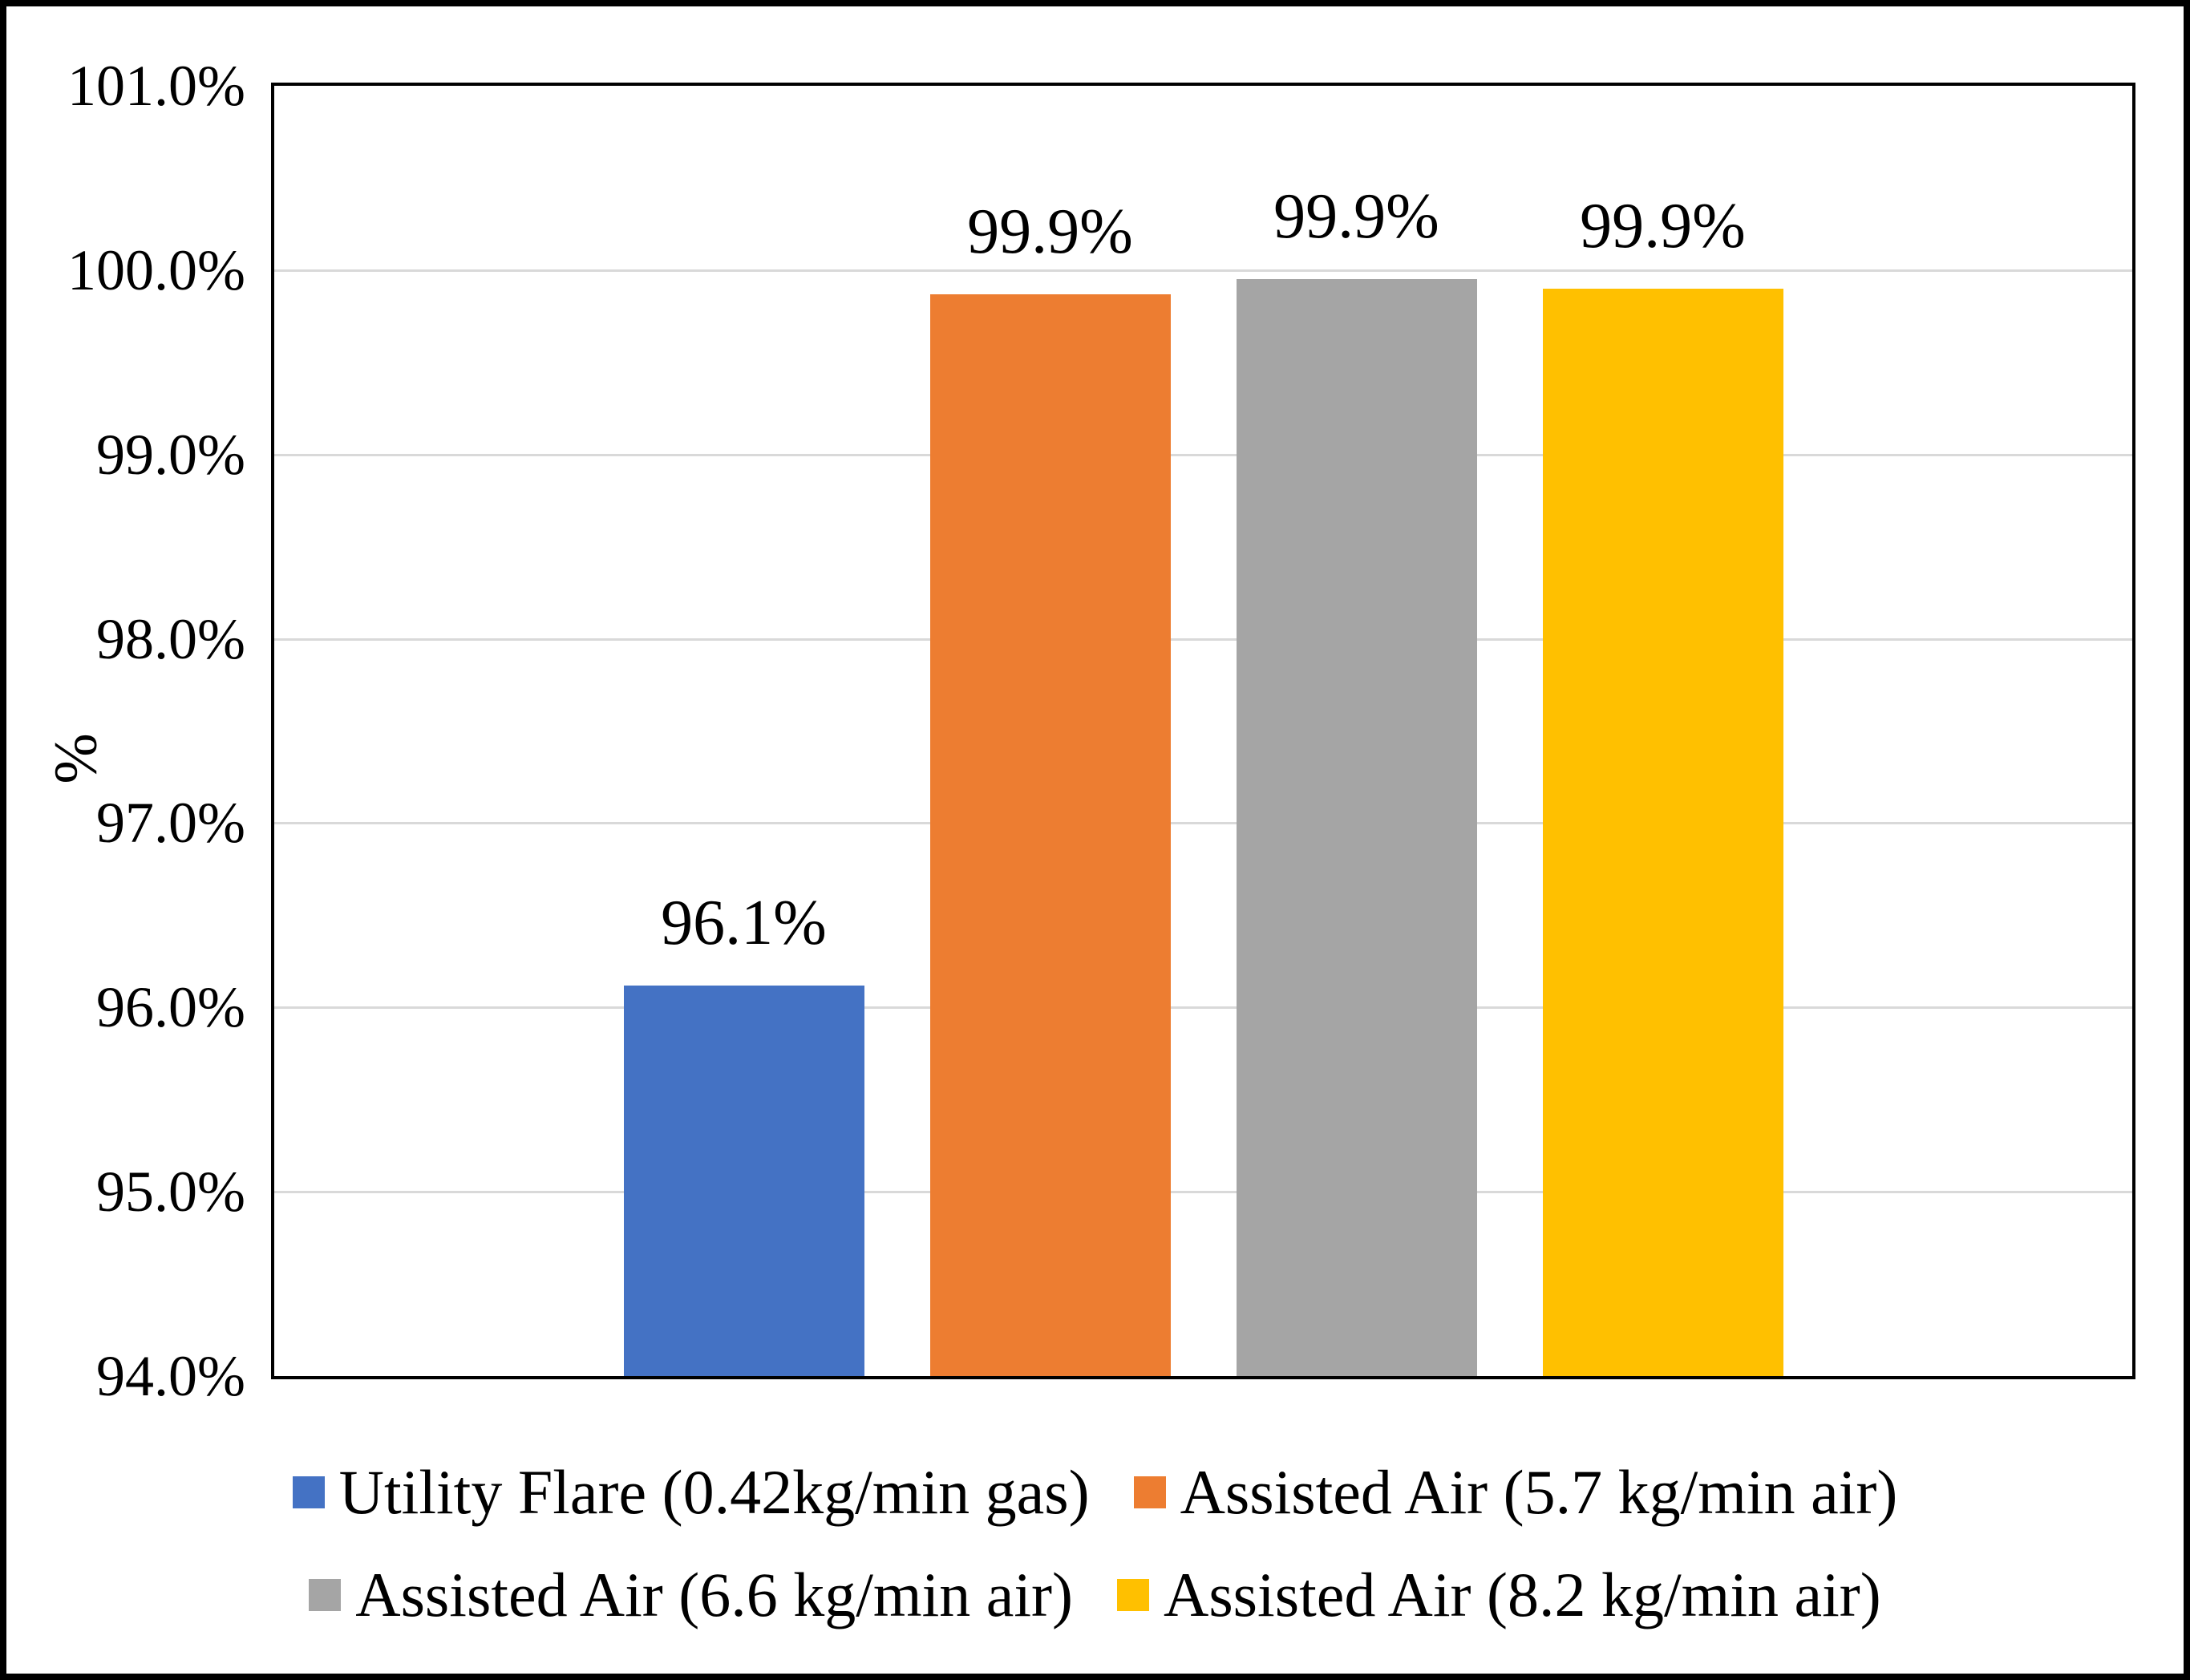 This screenshot has width=2190, height=1680. What do you see at coordinates (170, 638) in the screenshot?
I see `y-tick-label: 98.0%` at bounding box center [170, 638].